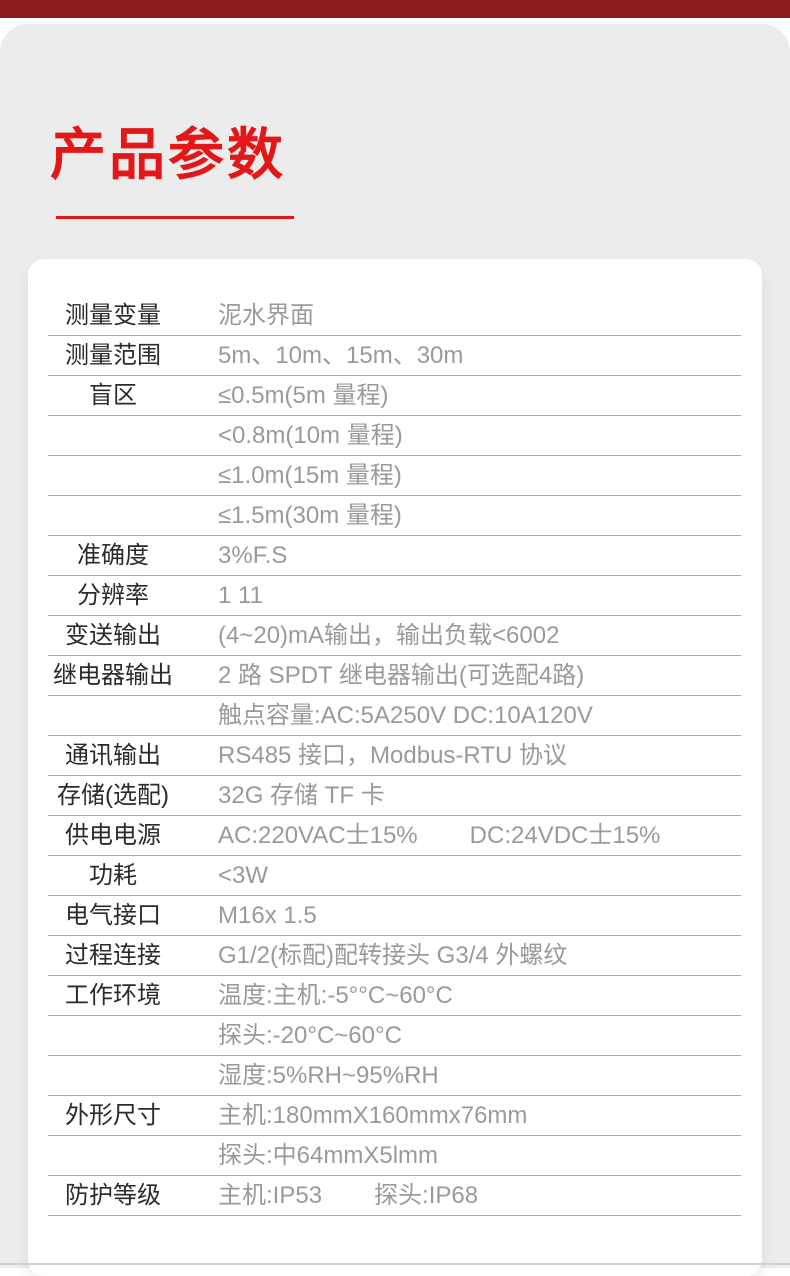 The image size is (790, 1276). What do you see at coordinates (266, 315) in the screenshot?
I see `param-value-text: 泥水界面` at bounding box center [266, 315].